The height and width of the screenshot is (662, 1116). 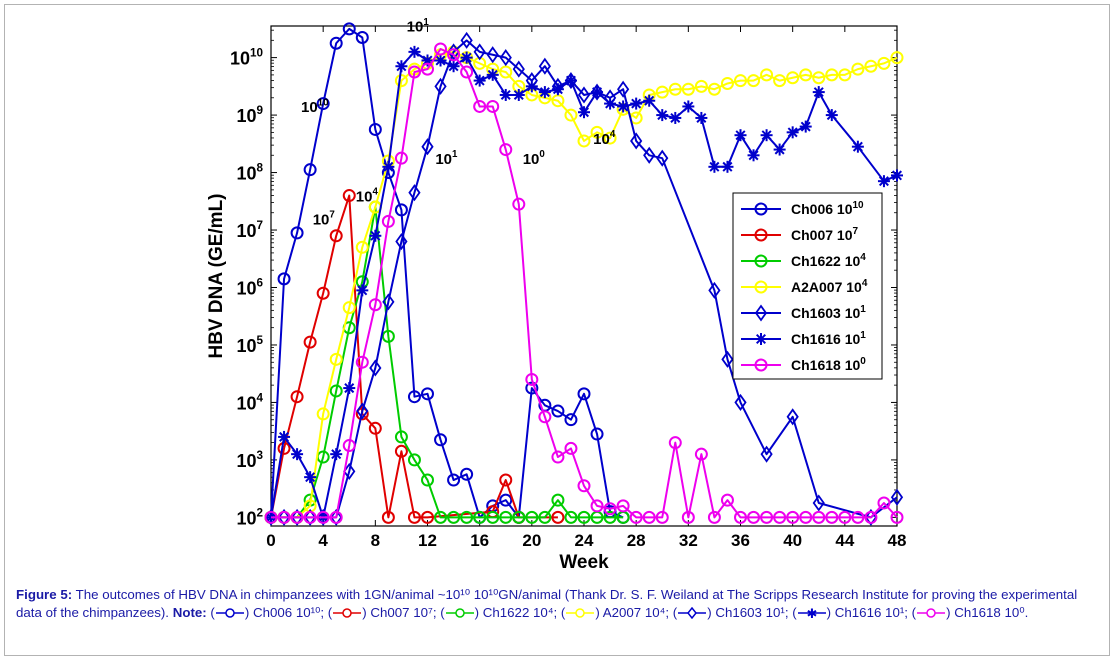 What do you see at coordinates (375, 540) in the screenshot?
I see `x-tick-label: 8` at bounding box center [375, 540].